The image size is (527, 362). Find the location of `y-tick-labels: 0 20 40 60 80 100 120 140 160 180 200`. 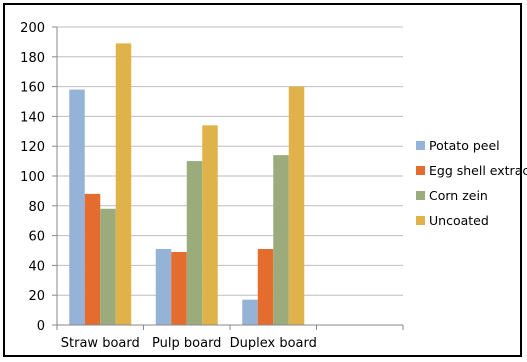

y-tick-labels: 0 20 40 60 80 100 120 140 160 180 200 is located at coordinates (32, 177).